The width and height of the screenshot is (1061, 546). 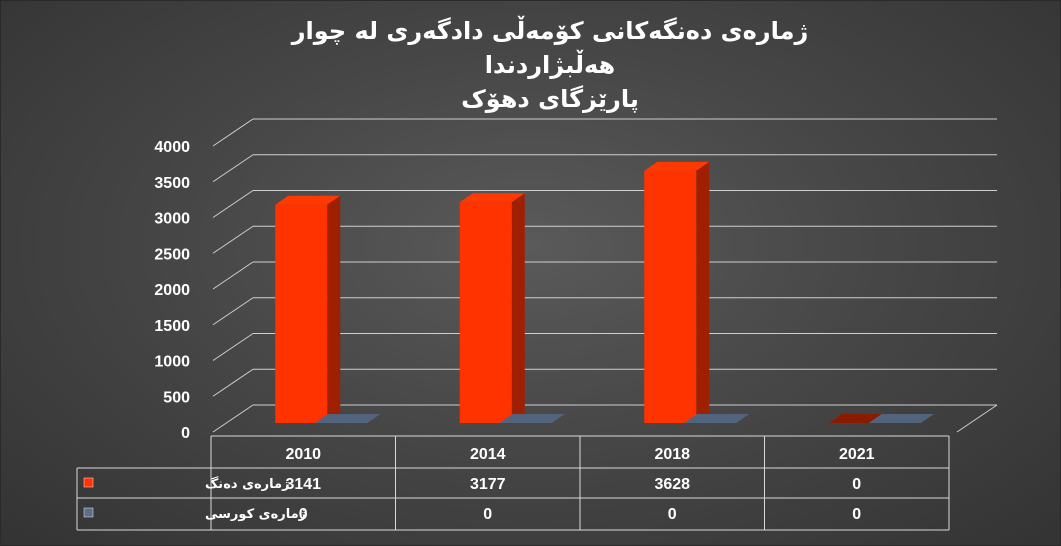 I want to click on y-tick-label: 1000, so click(x=172, y=362).